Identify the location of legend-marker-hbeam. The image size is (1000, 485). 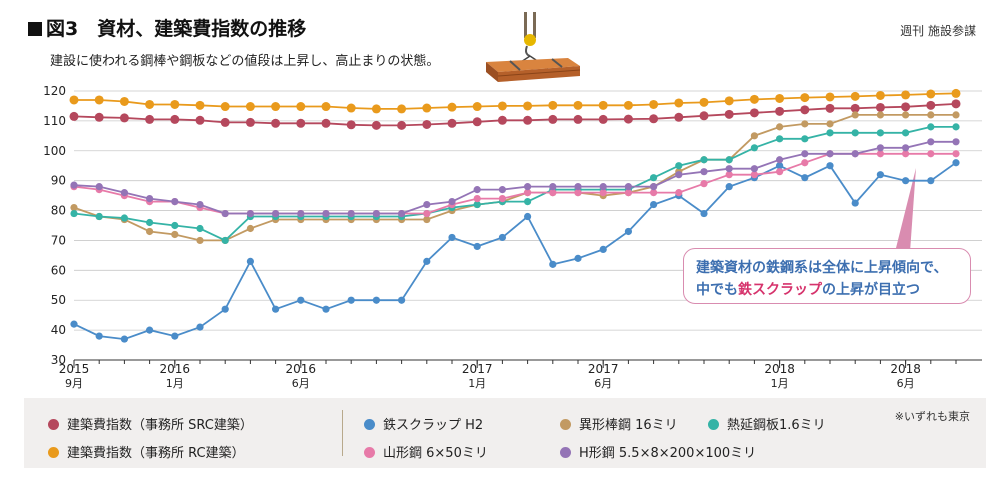
(565, 452).